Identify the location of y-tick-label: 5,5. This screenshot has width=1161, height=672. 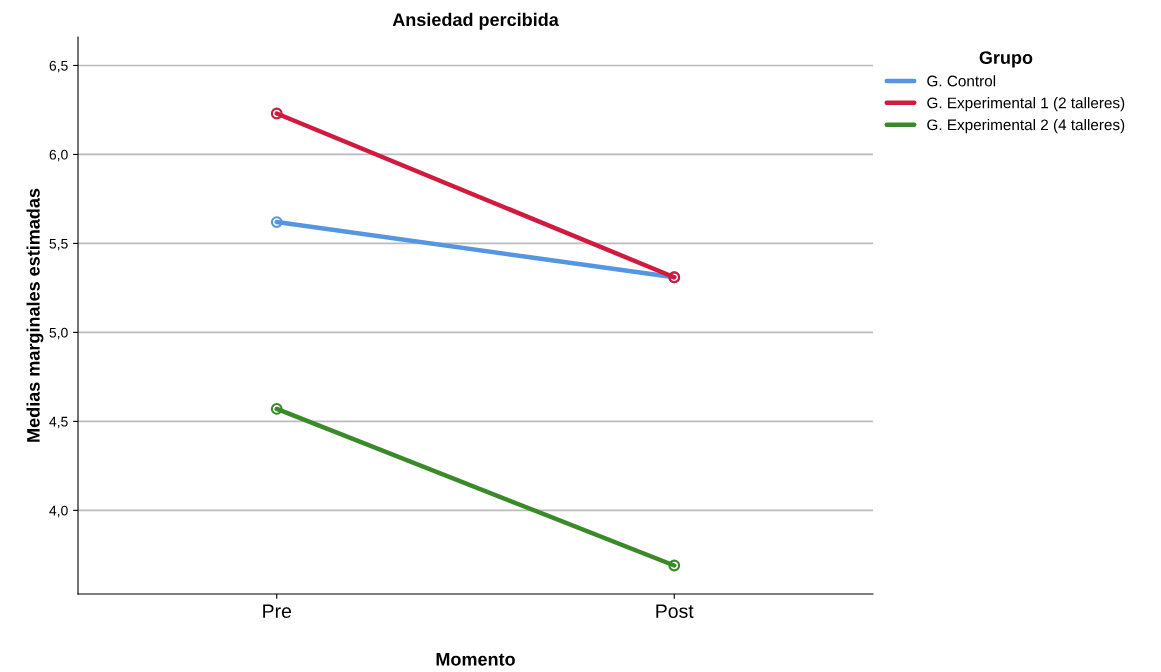
(58, 244).